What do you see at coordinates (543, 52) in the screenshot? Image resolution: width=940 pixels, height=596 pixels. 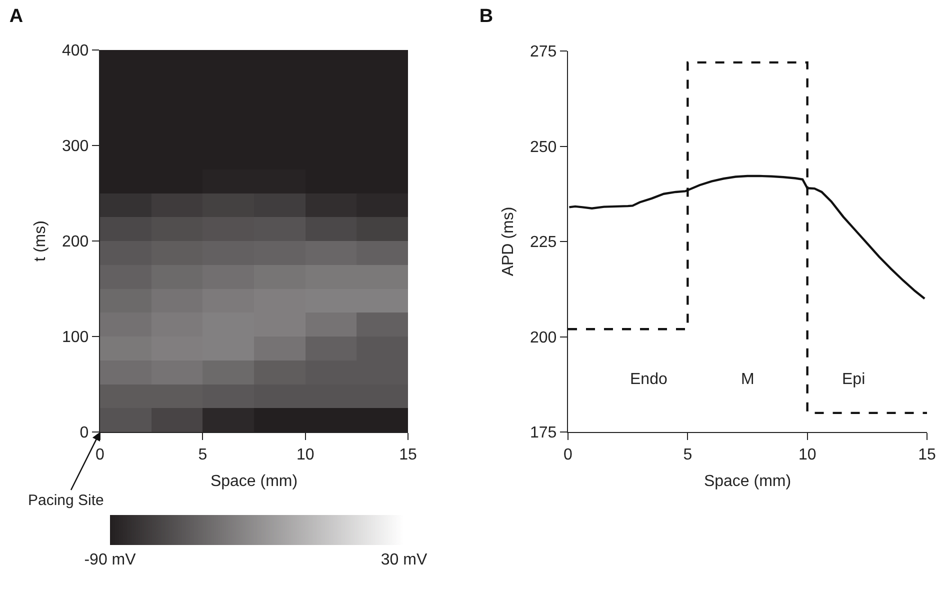 I see `y-tick-label: 275` at bounding box center [543, 52].